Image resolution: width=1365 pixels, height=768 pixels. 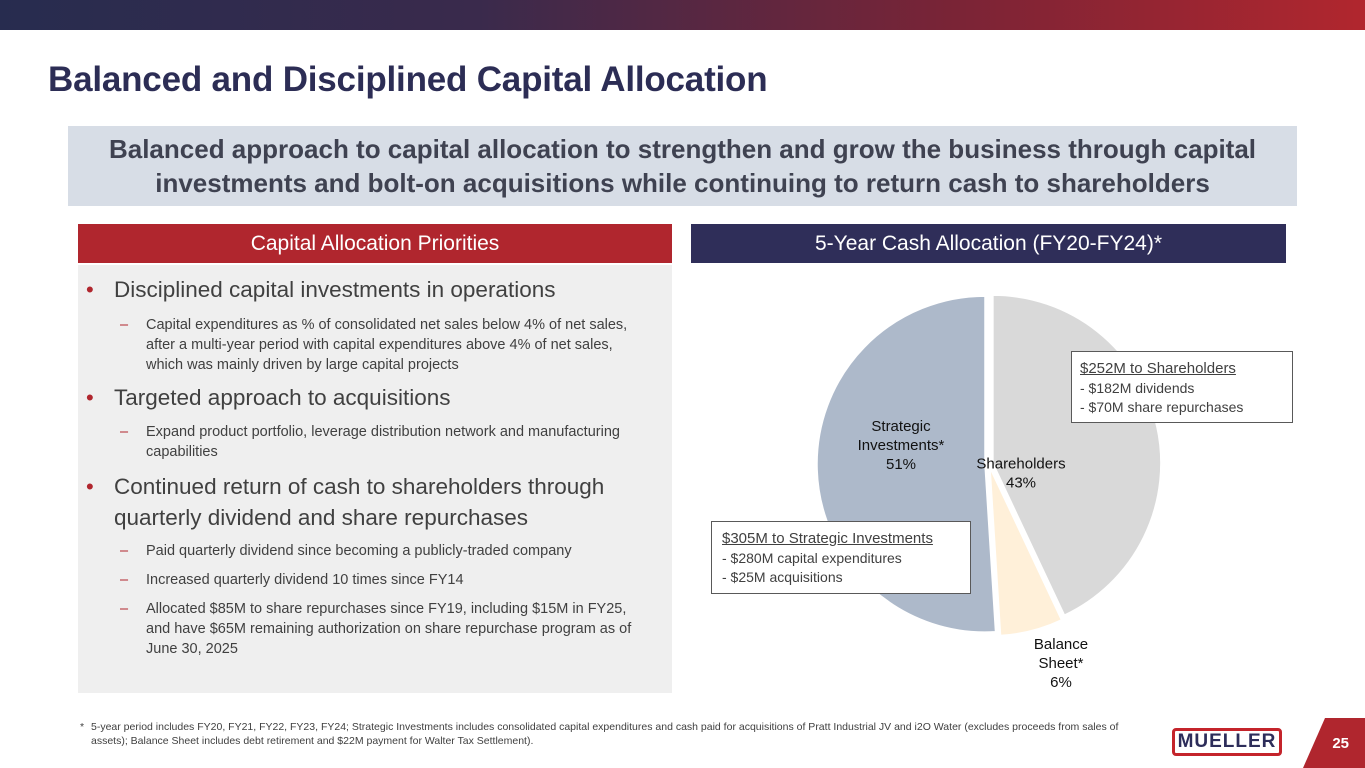 I want to click on bullet-item: • Targeted approach to acquisitions, so click(x=371, y=397).